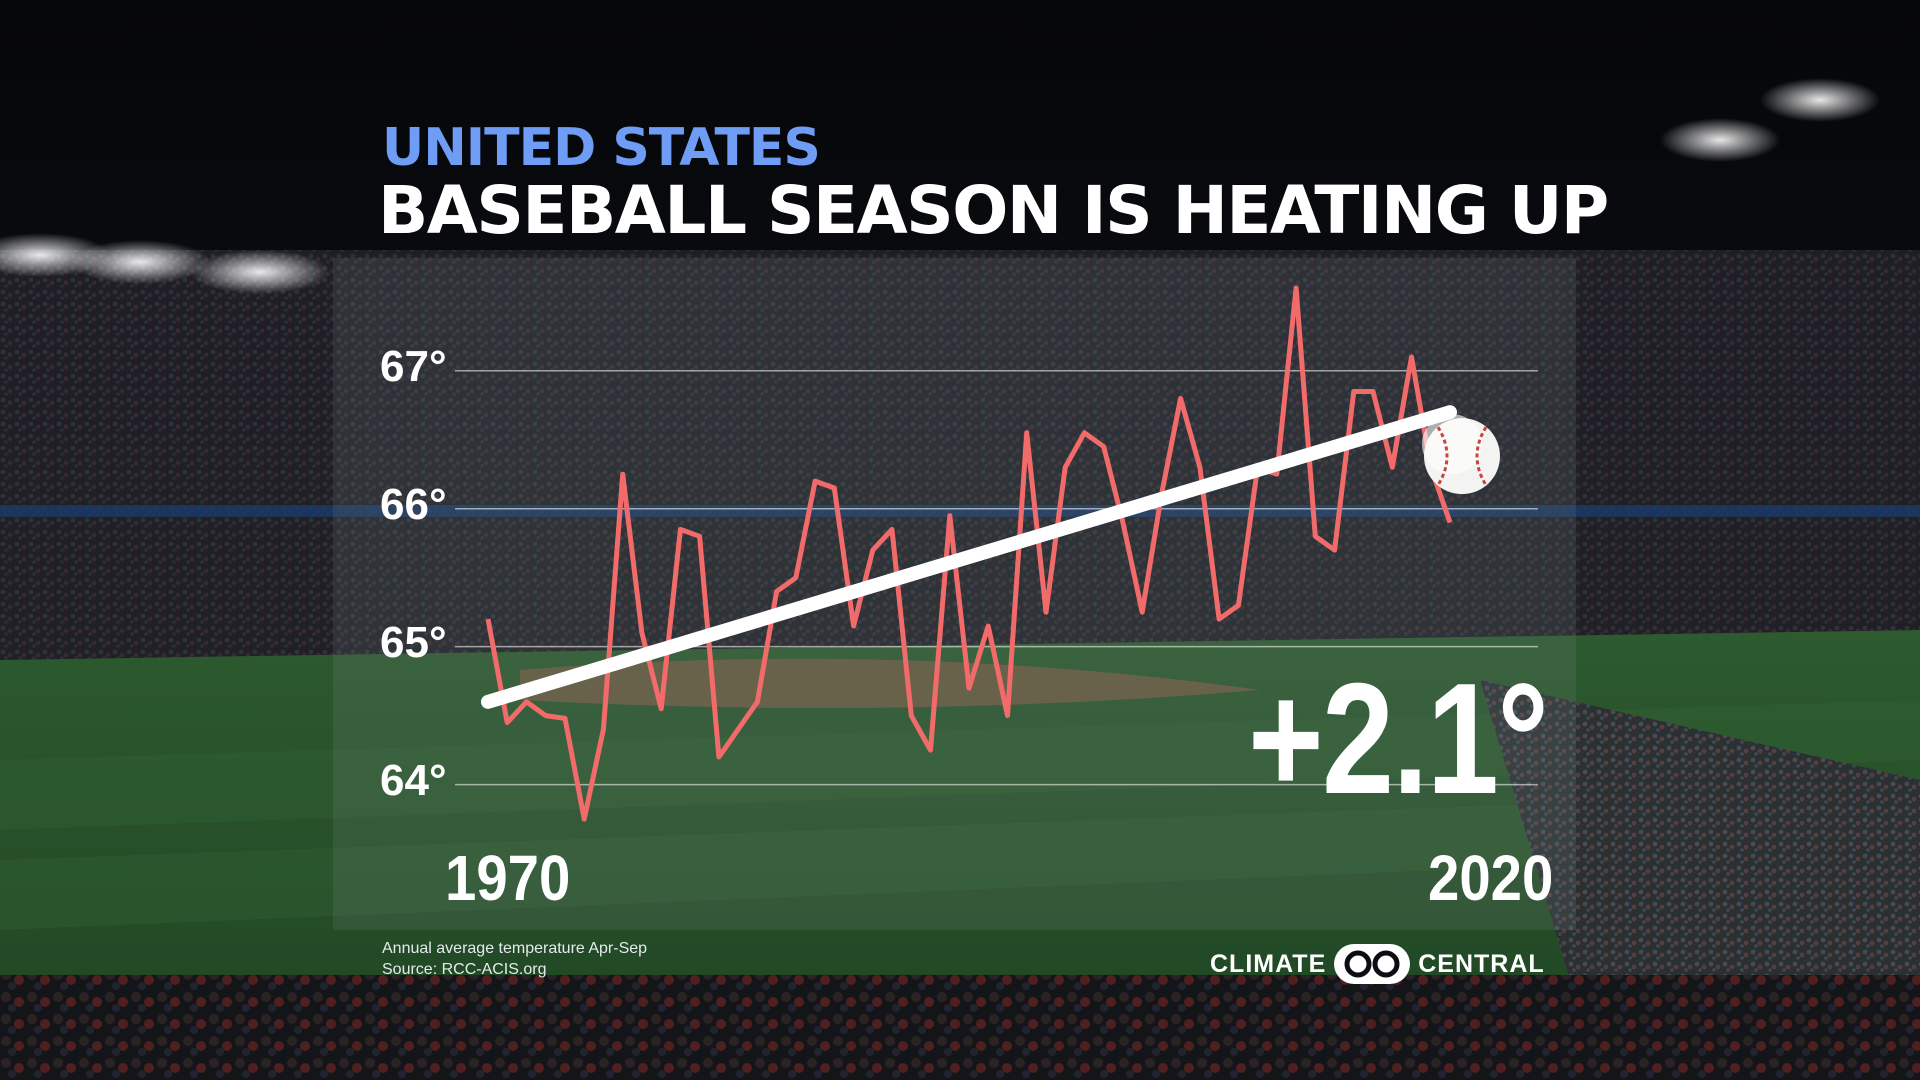 This screenshot has height=1080, width=1920. I want to click on climate-central-logo: CLIMATE CENTRAL, so click(1377, 964).